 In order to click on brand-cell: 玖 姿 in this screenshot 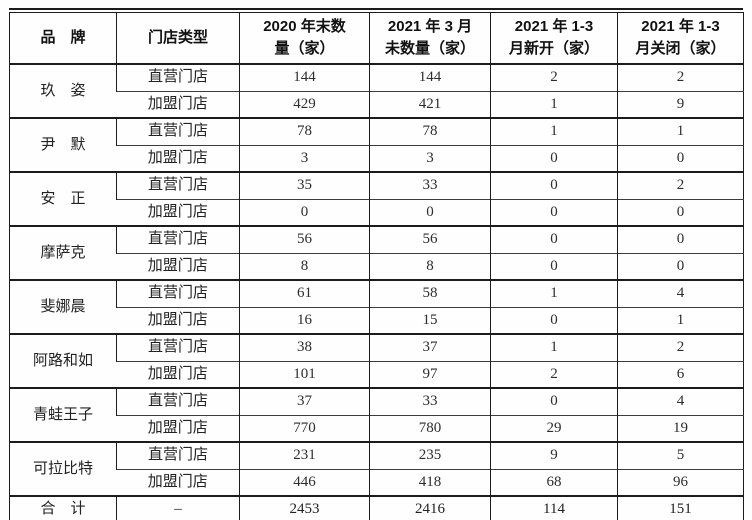, I will do `click(63, 90)`.